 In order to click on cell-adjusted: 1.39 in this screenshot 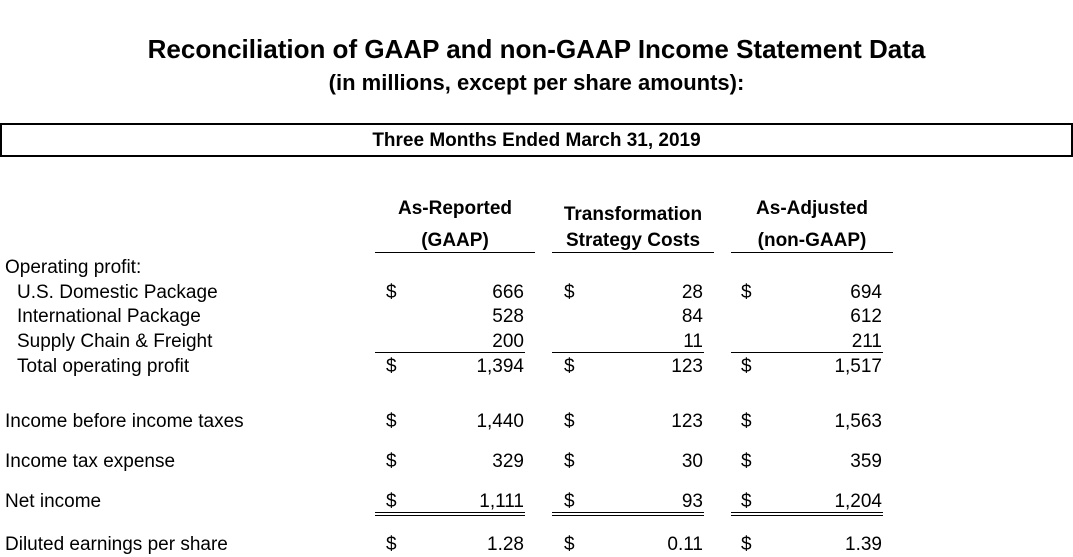, I will do `click(863, 544)`.